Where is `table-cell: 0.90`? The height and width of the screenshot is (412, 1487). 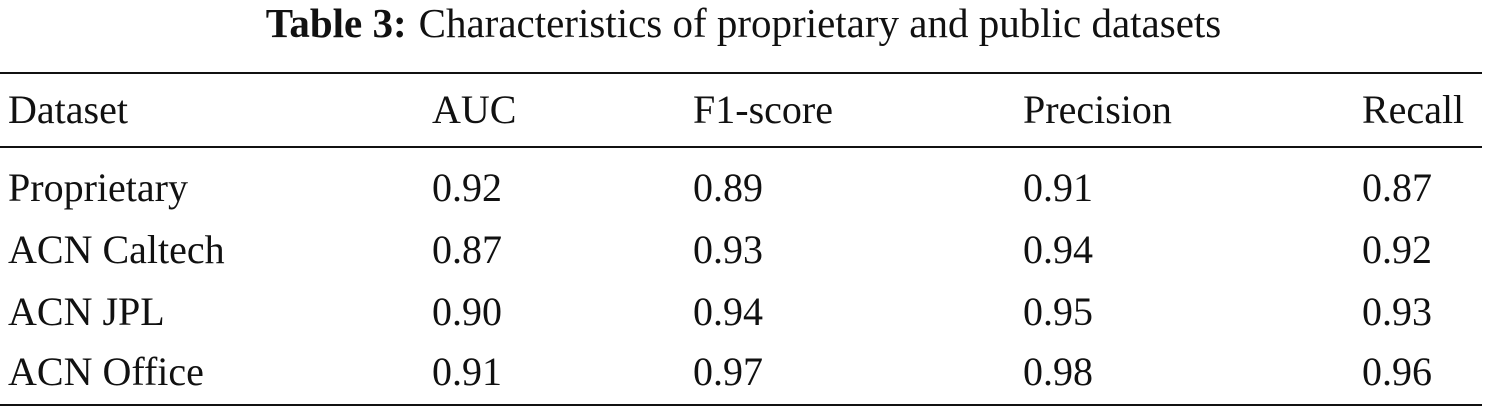 table-cell: 0.90 is located at coordinates (467, 311).